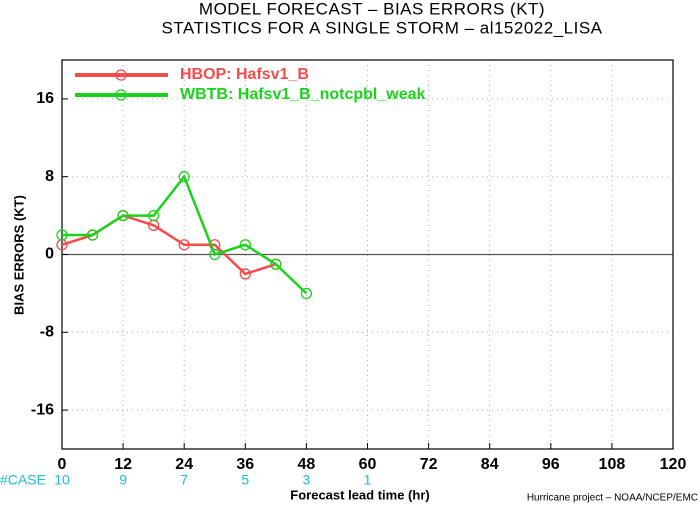 This screenshot has height=506, width=700. I want to click on x-tick-label: 60, so click(368, 464).